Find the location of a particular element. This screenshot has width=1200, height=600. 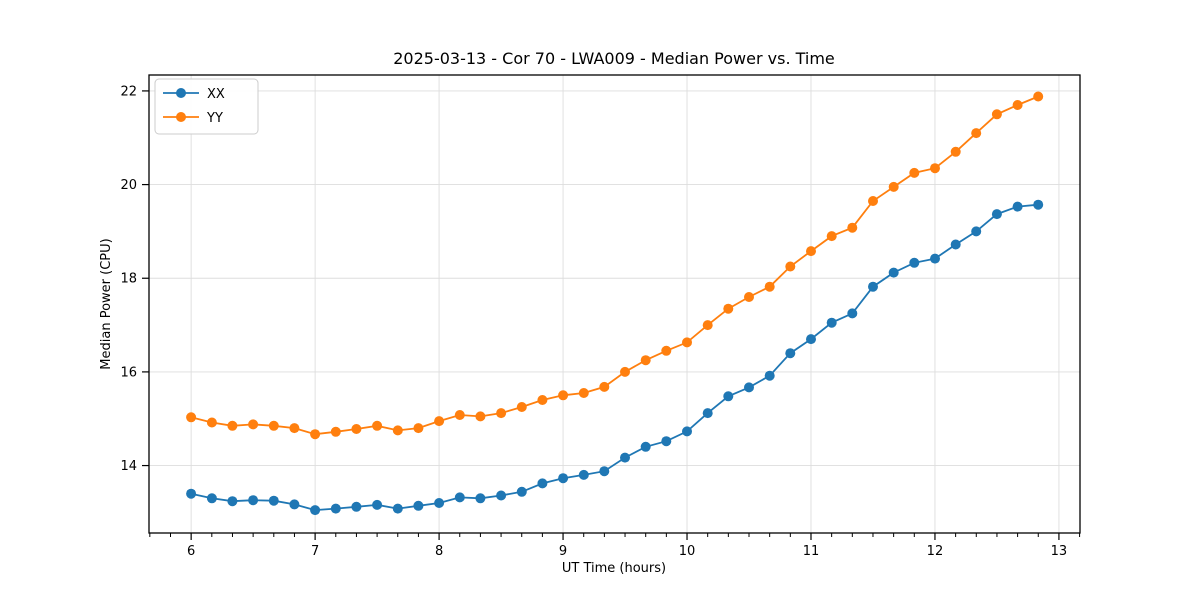

x-tick-label: 11 is located at coordinates (811, 551).